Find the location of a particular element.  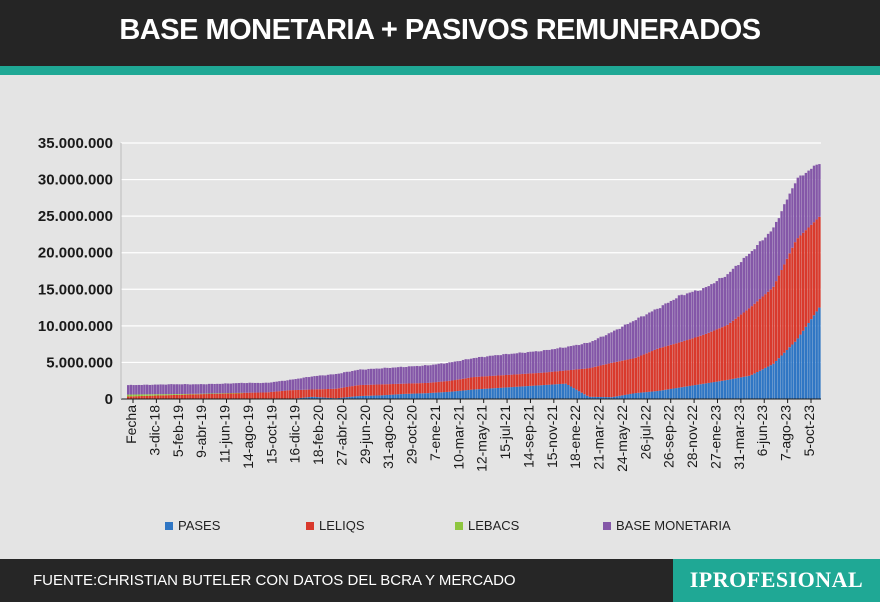

x-tick-label: 5-oct-23 is located at coordinates (809, 431).